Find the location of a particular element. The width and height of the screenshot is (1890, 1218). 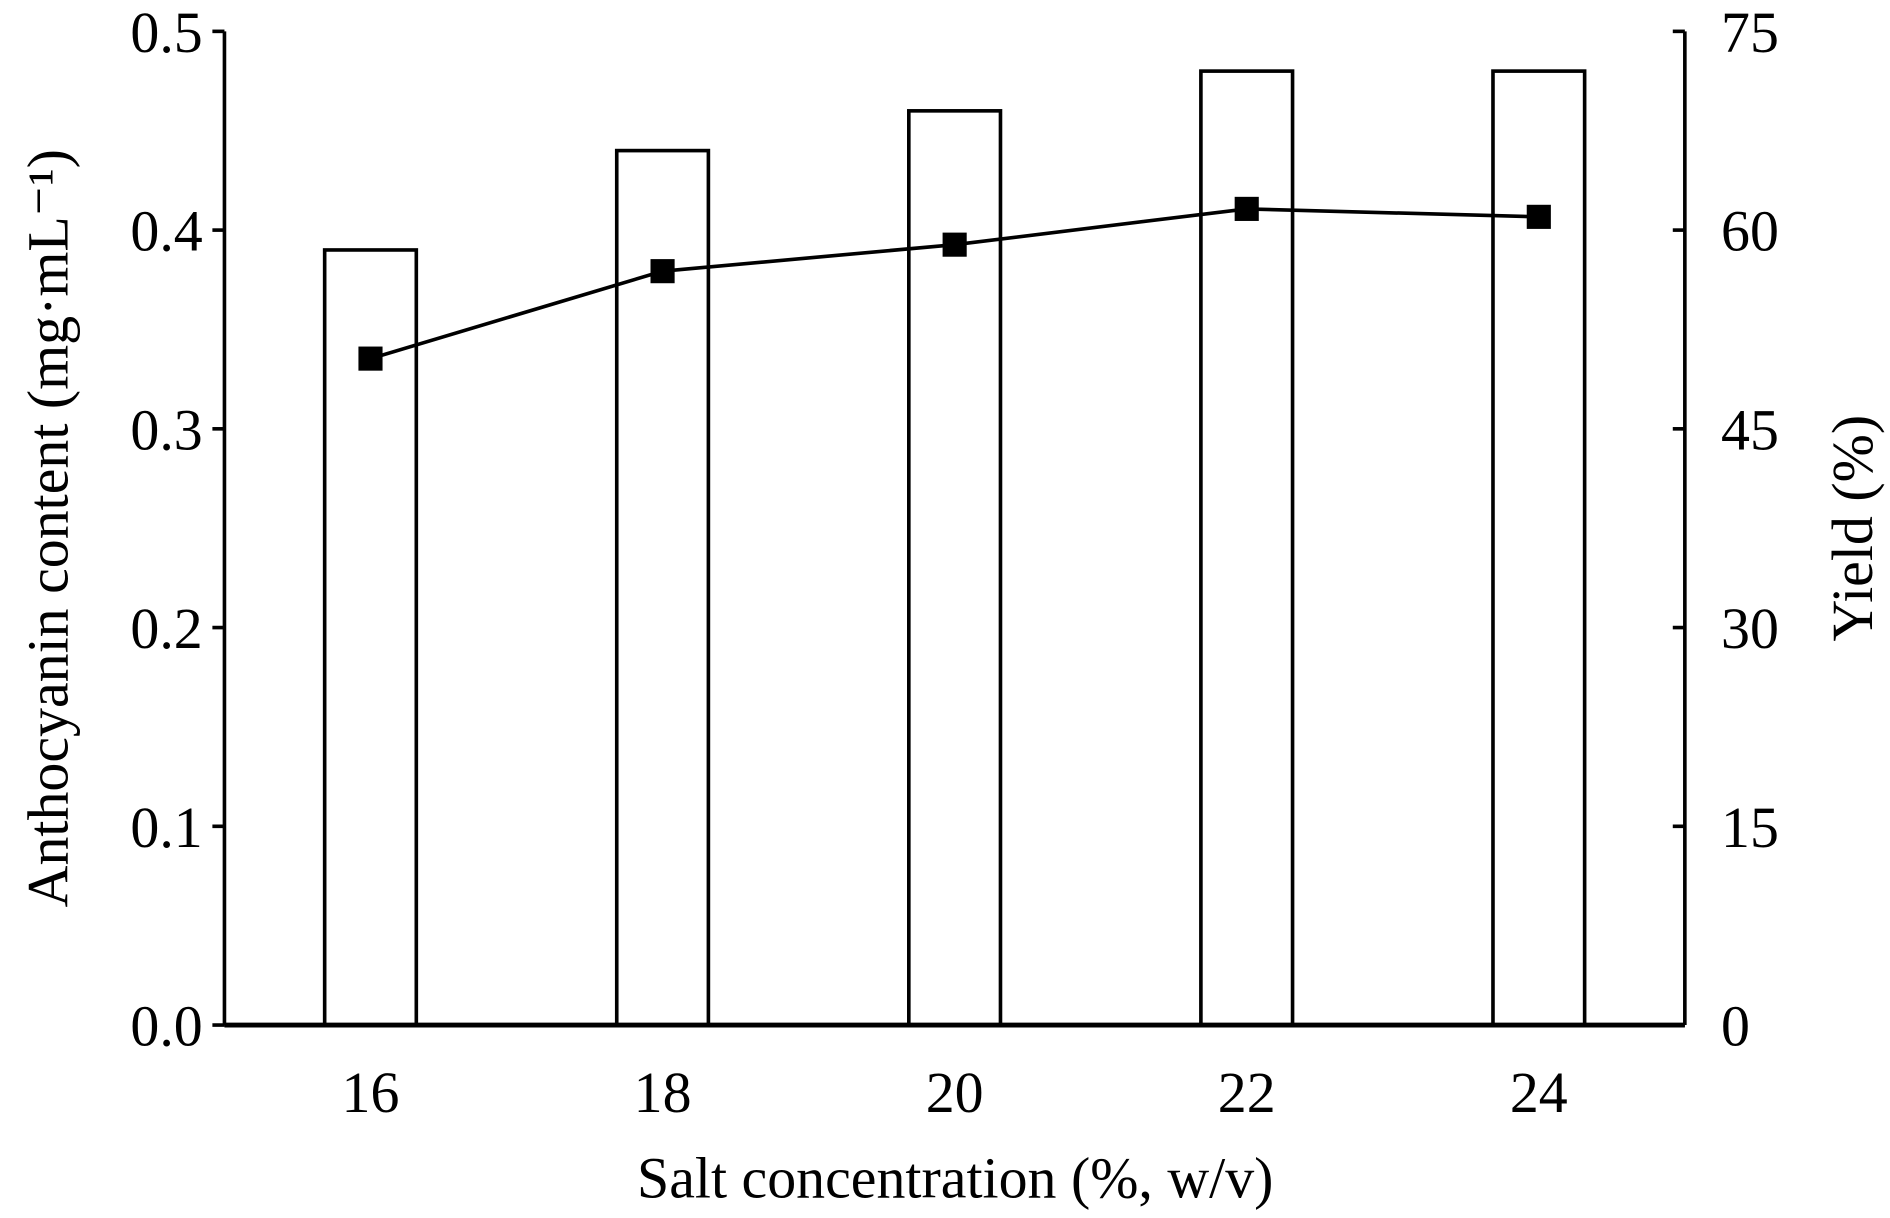

x-tick-label: 16 is located at coordinates (371, 1092).